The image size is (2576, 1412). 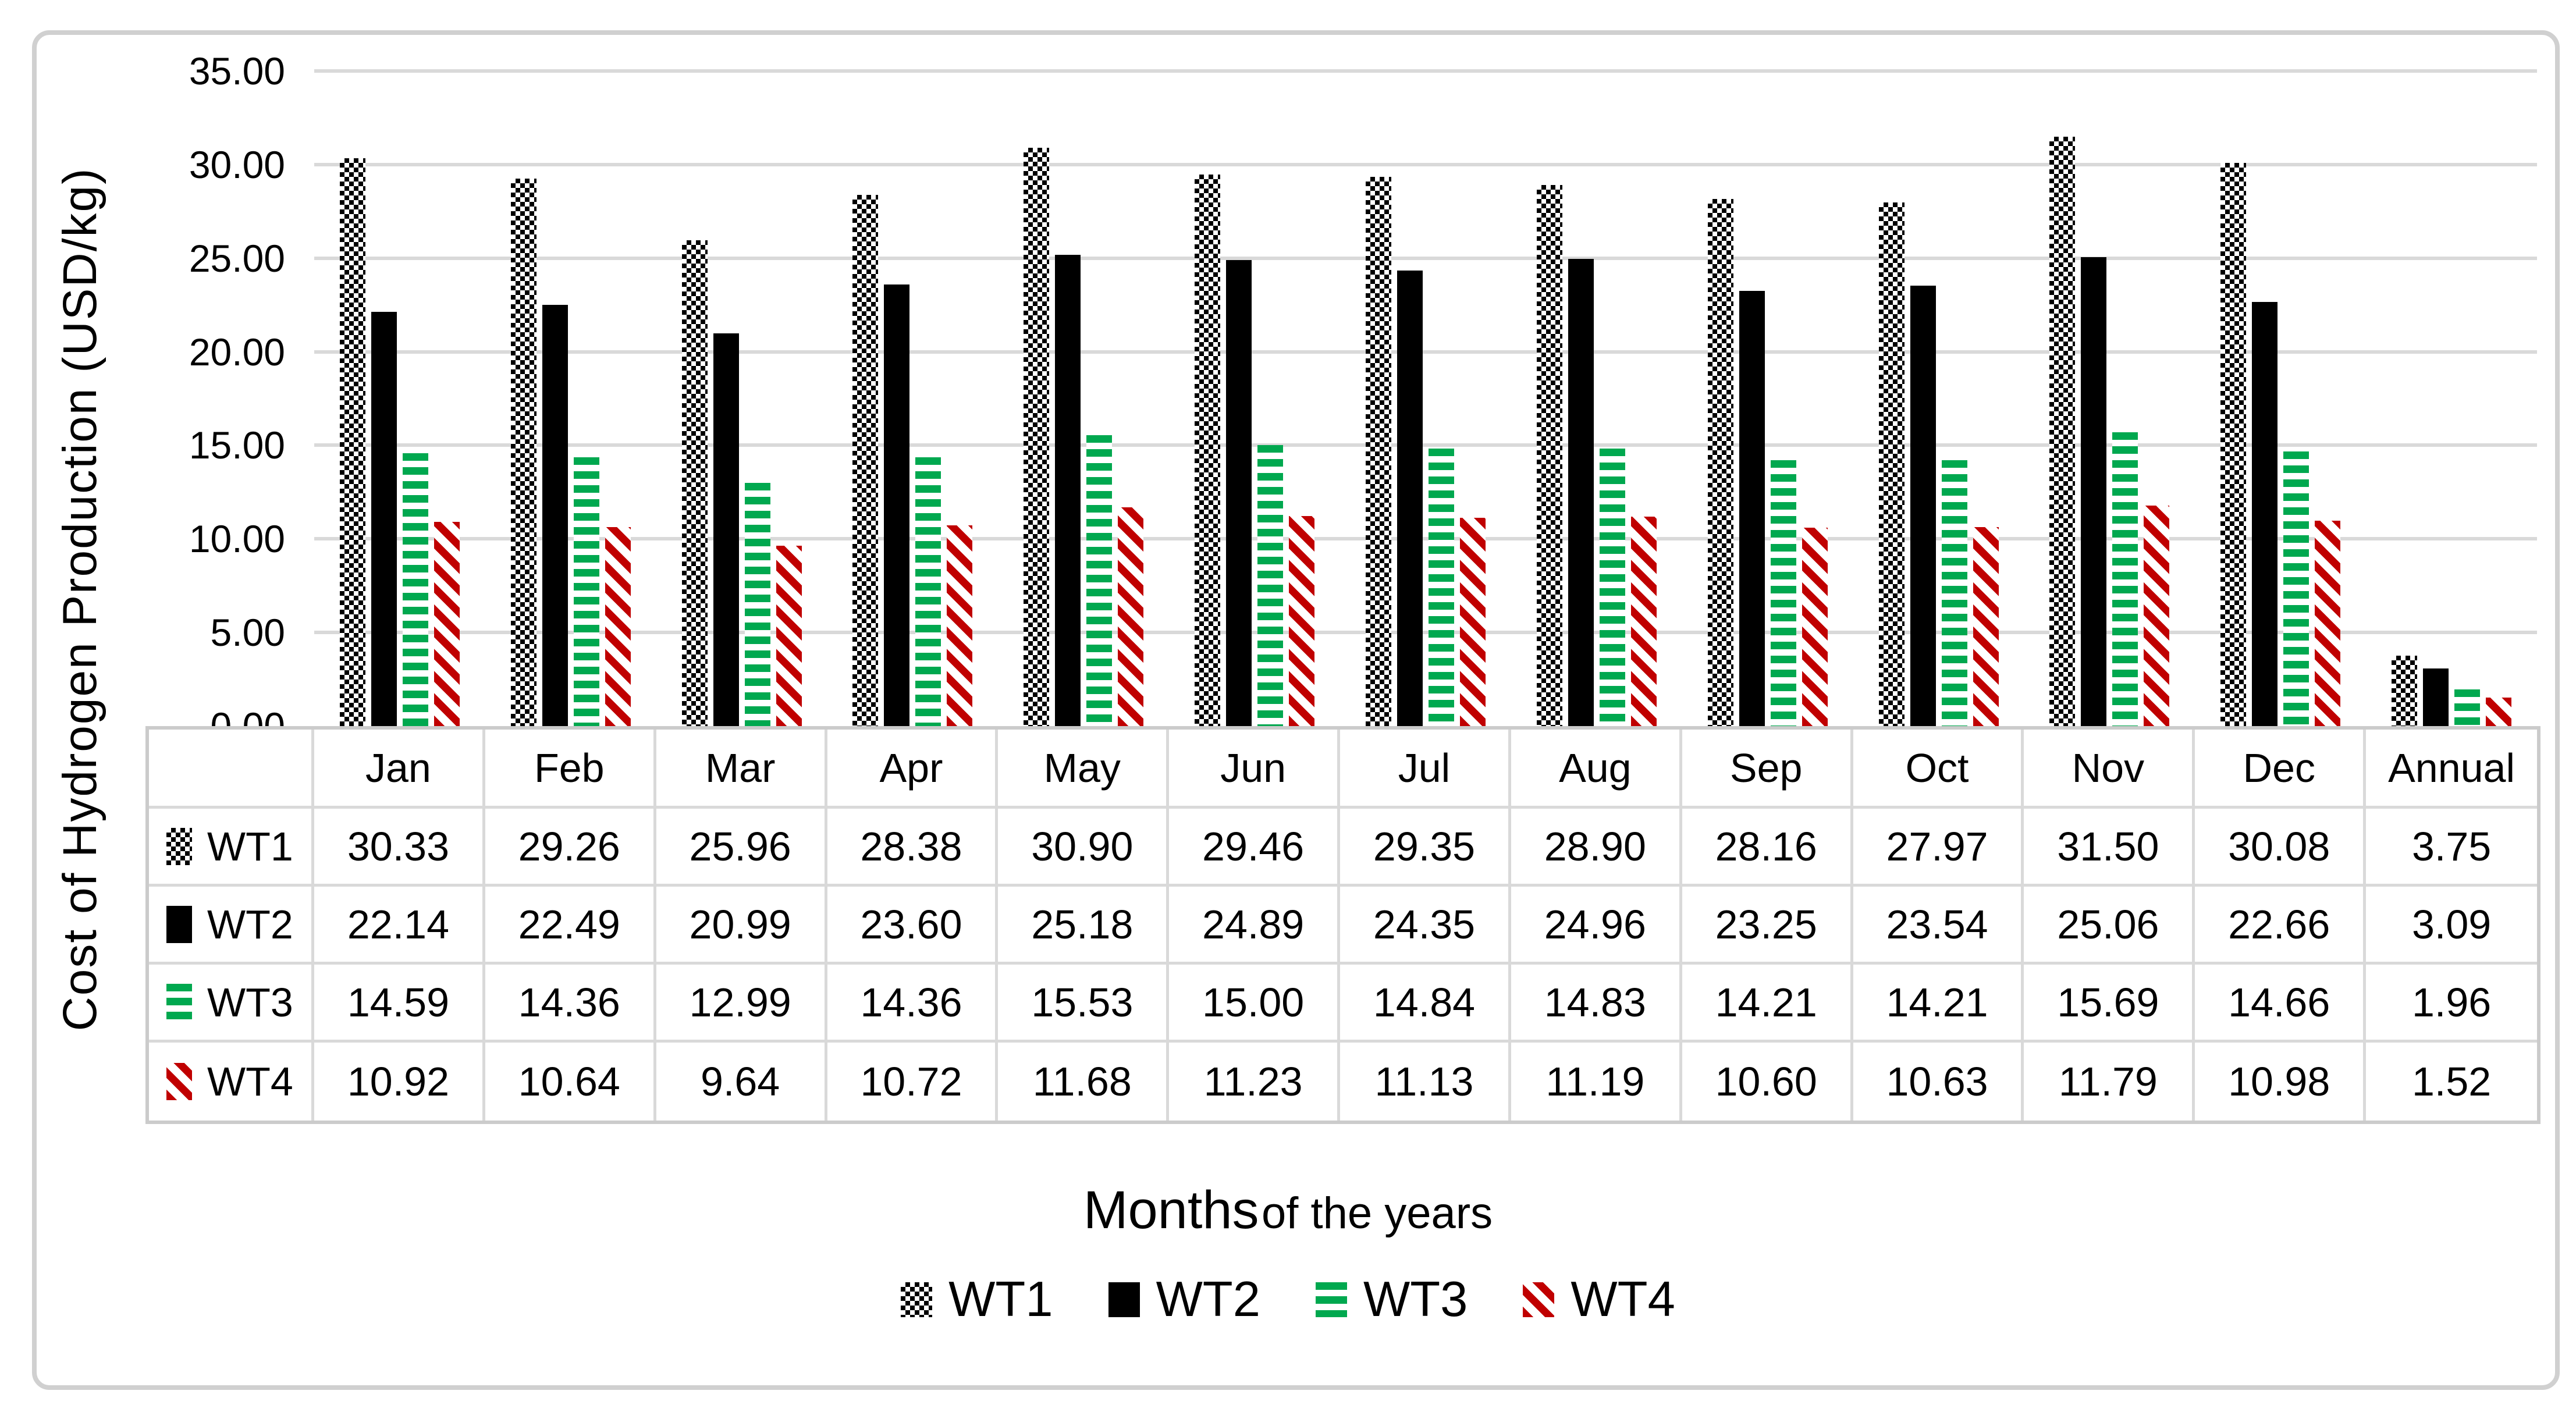 What do you see at coordinates (1255, 1082) in the screenshot?
I see `table-cell-wt4-jun: 11.23` at bounding box center [1255, 1082].